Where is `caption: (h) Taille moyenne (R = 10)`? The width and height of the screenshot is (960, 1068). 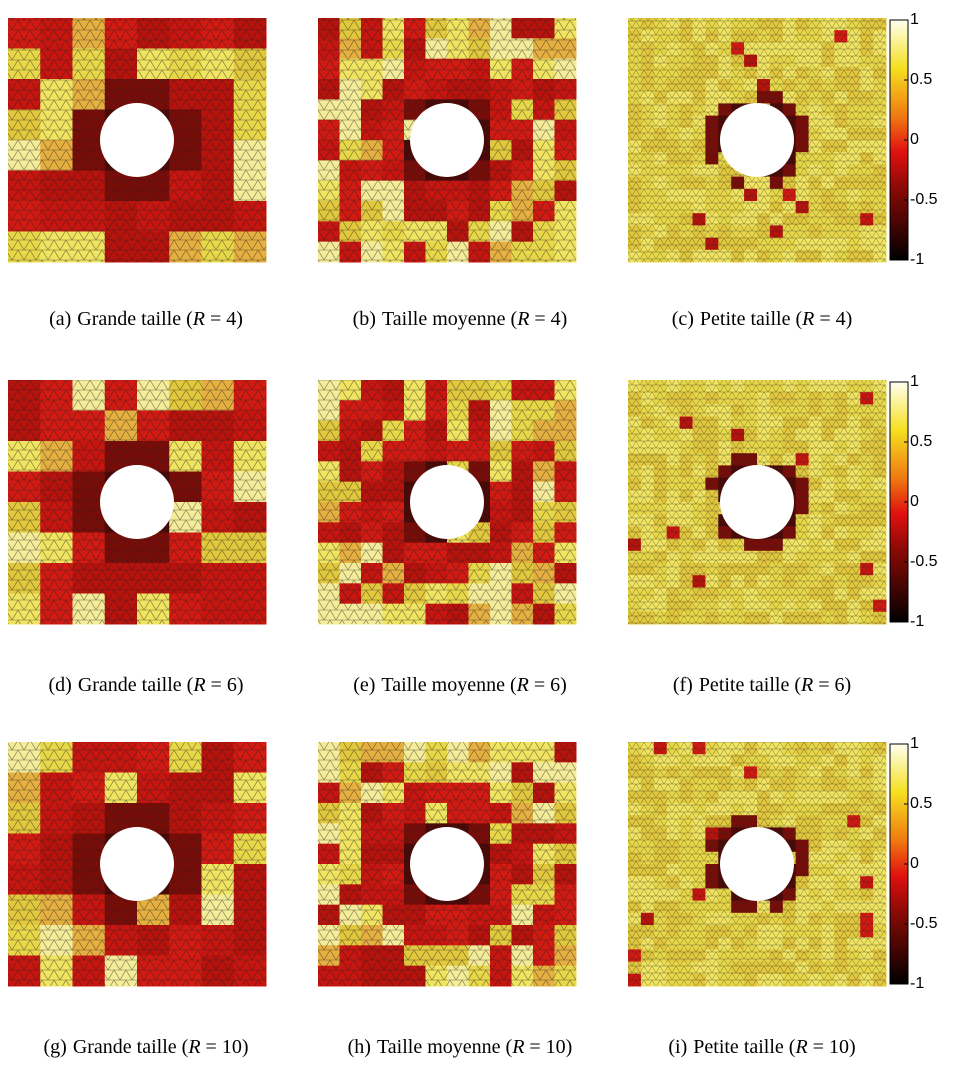
caption: (h) Taille moyenne (R = 10) is located at coordinates (460, 1047).